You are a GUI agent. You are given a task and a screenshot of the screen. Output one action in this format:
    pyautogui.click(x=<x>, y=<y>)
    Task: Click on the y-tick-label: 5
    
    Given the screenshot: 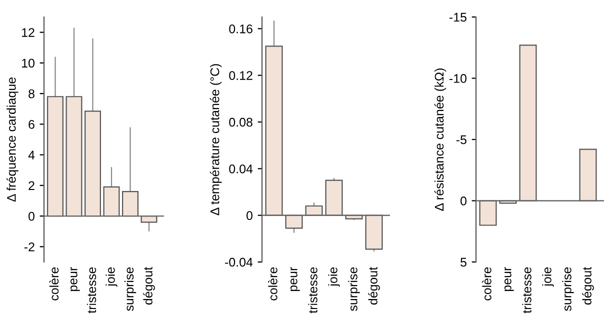 What is the action you would take?
    pyautogui.click(x=463, y=262)
    